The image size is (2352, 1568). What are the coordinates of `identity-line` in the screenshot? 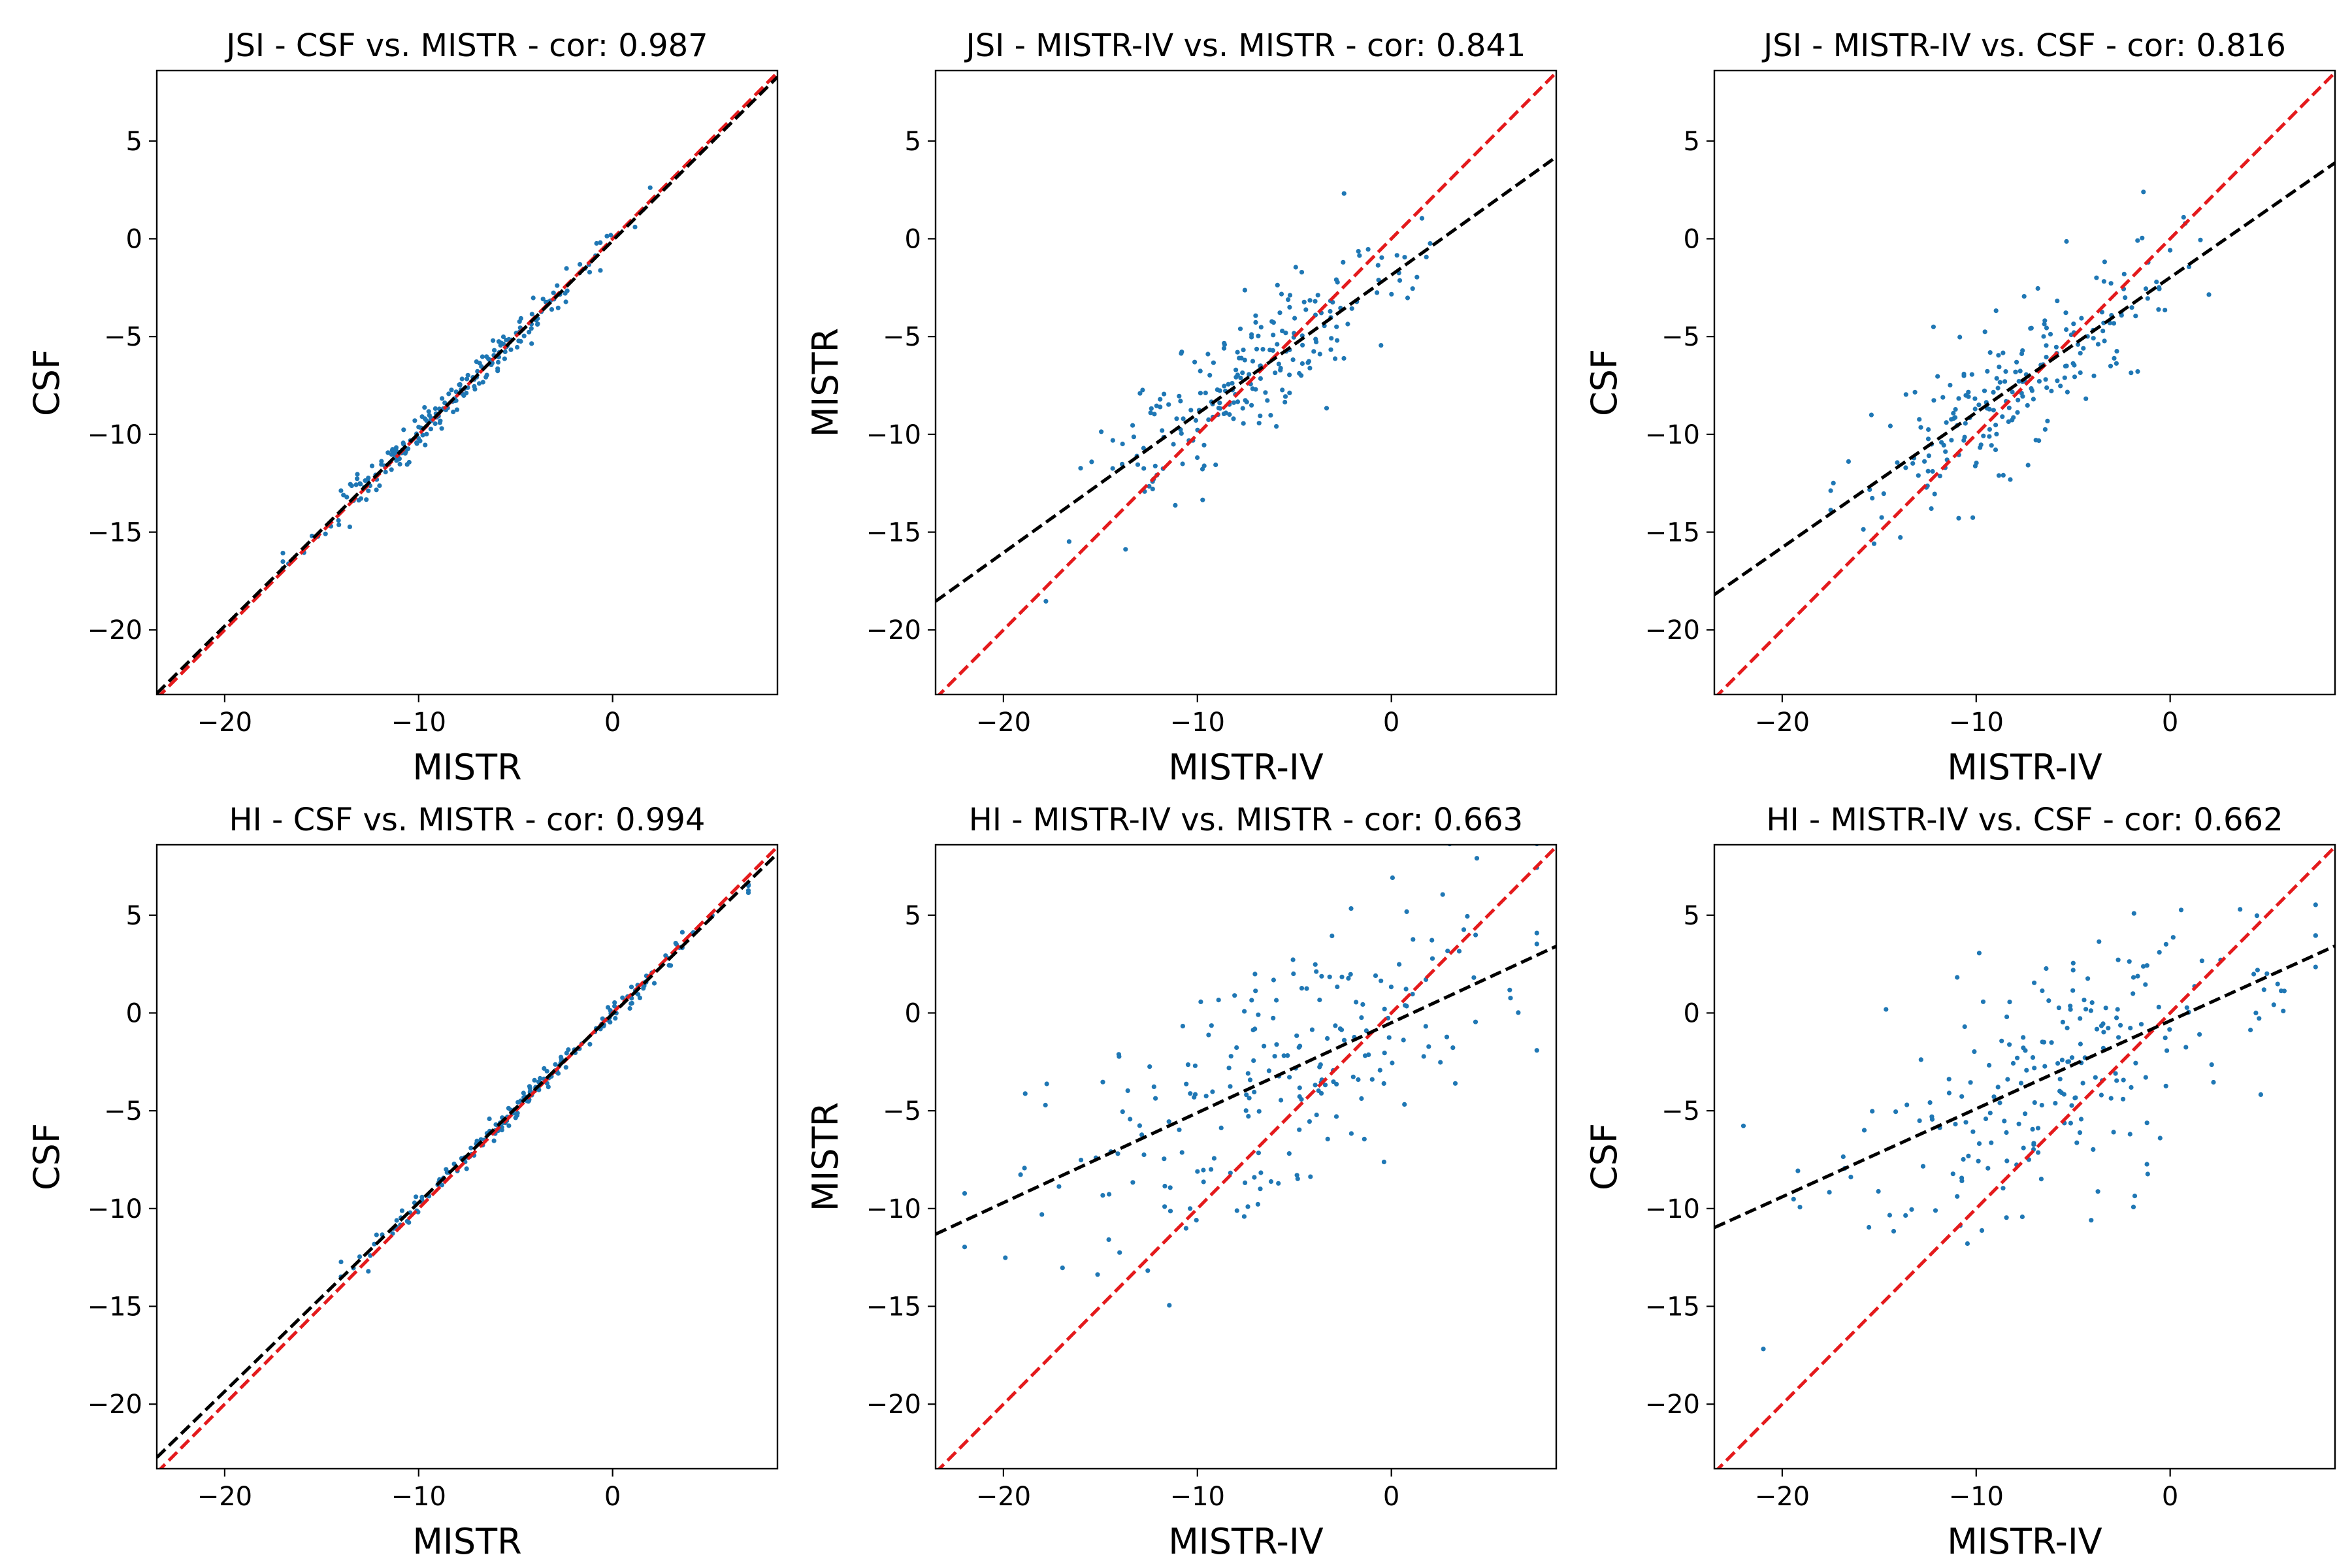 It's located at (1246, 1157).